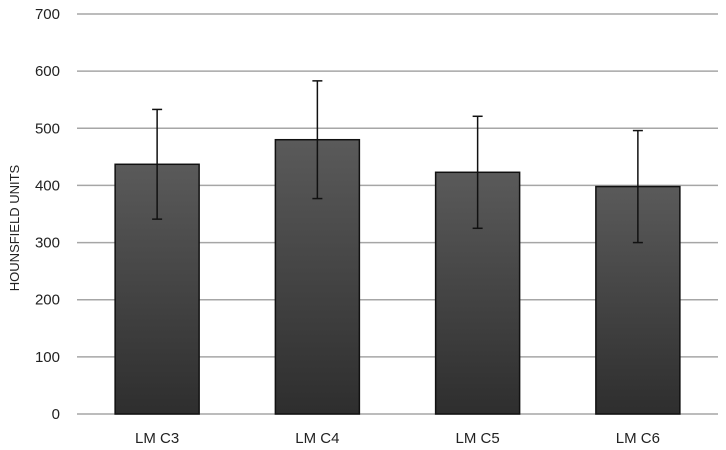 The width and height of the screenshot is (726, 450). I want to click on y-tick-label: 400, so click(47, 185).